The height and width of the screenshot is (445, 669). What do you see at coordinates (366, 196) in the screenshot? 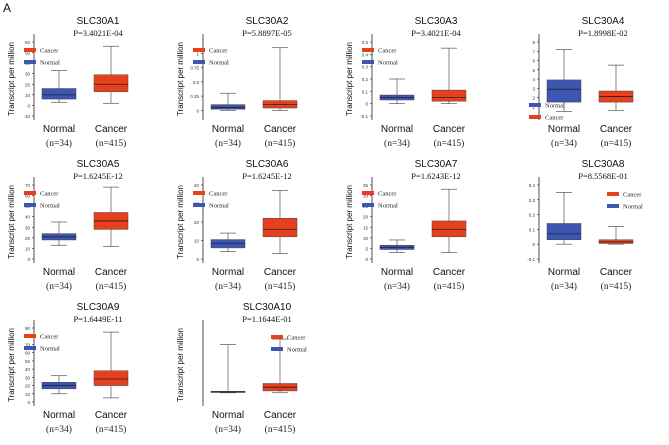
I see `y-tick-label: 30` at bounding box center [366, 196].